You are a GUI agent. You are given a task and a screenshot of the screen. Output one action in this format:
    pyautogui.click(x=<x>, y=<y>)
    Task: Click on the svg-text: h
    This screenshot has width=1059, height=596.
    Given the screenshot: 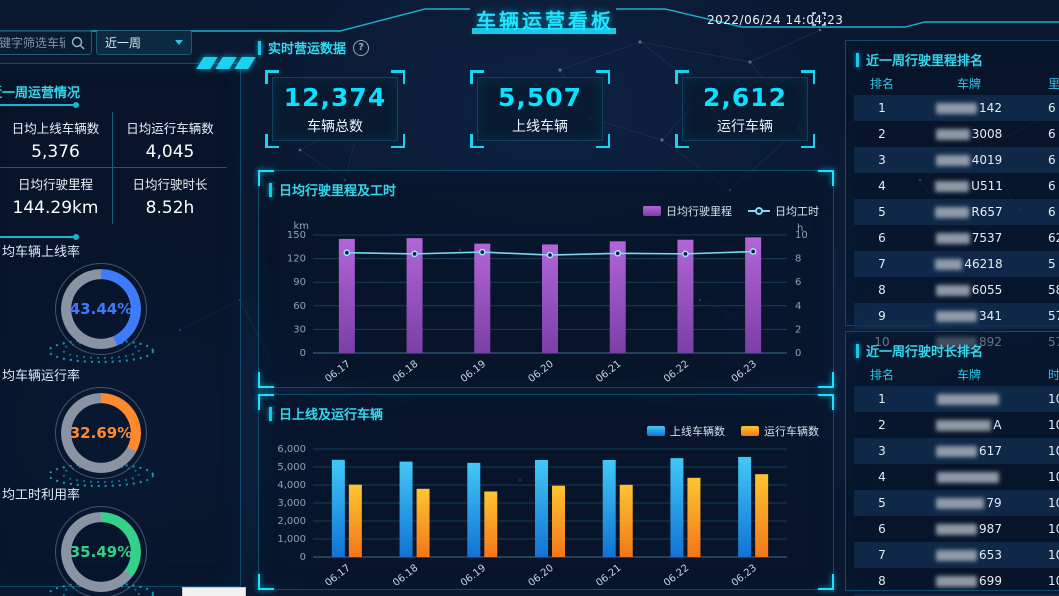 What is the action you would take?
    pyautogui.click(x=800, y=228)
    